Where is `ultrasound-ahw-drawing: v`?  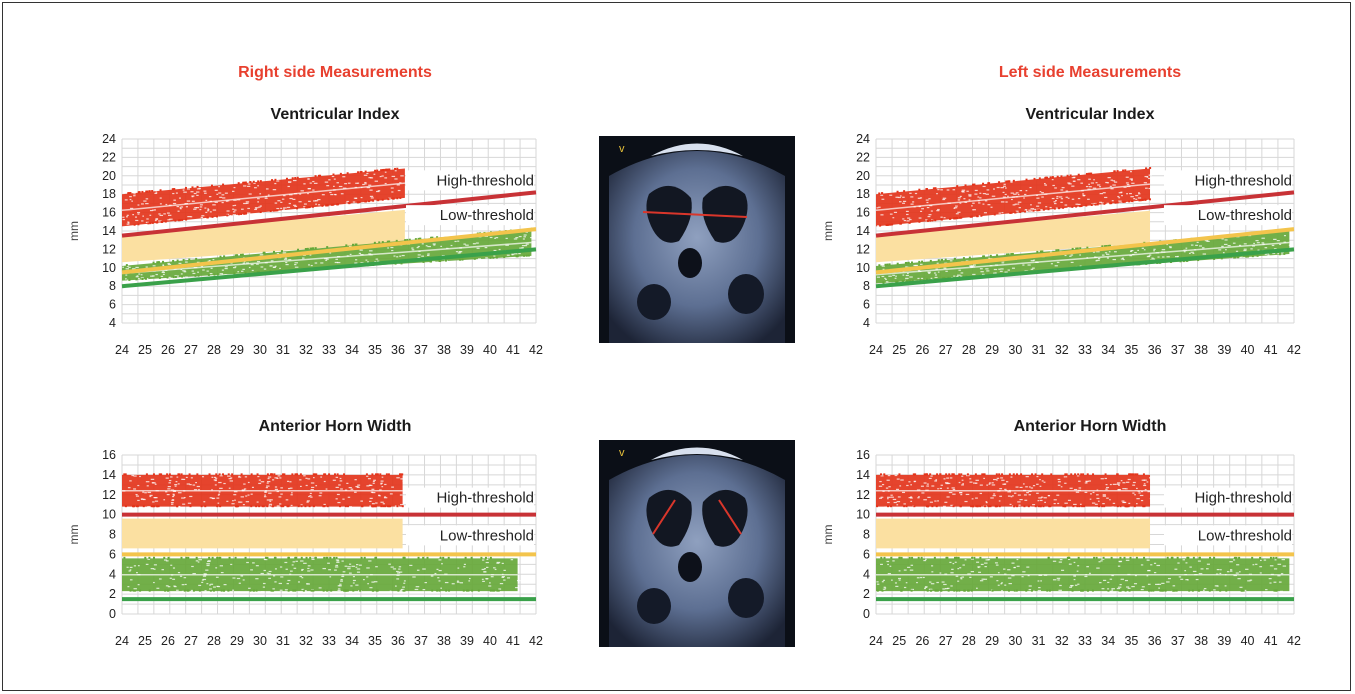
ultrasound-ahw-drawing: v is located at coordinates (697, 543).